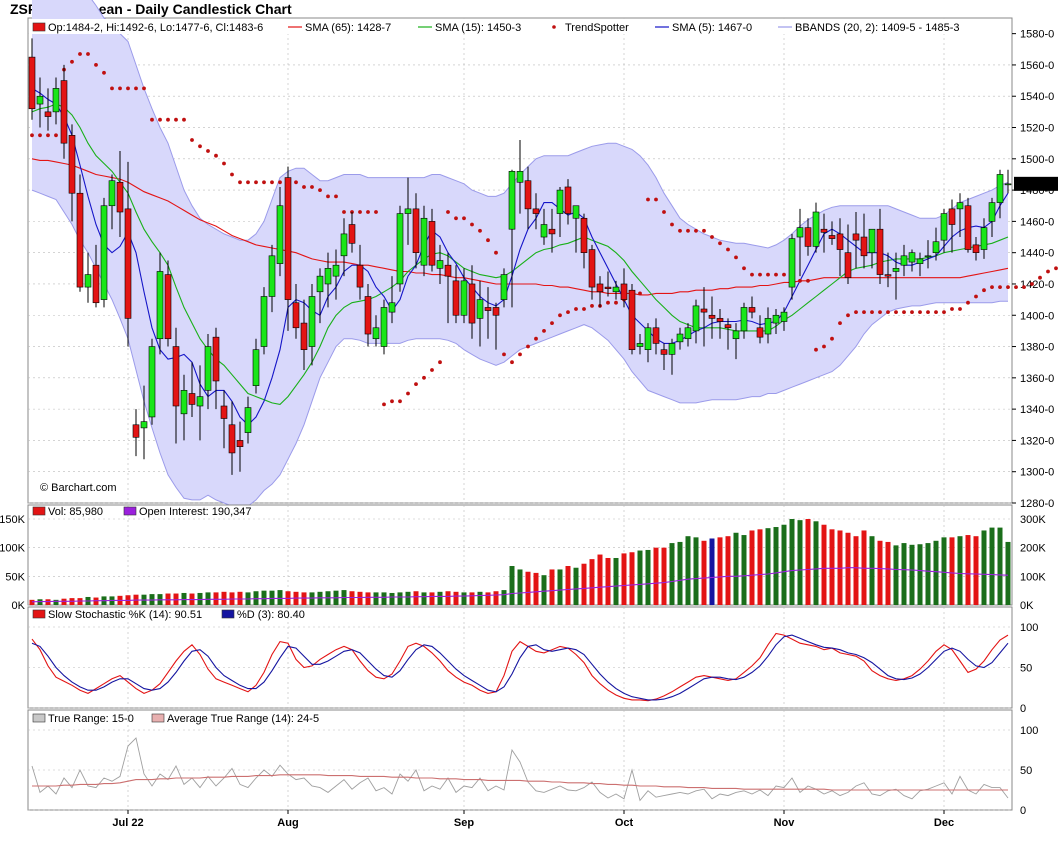 The width and height of the screenshot is (1060, 851). I want to click on last-price-label: 1483-6, so click(1034, 185).